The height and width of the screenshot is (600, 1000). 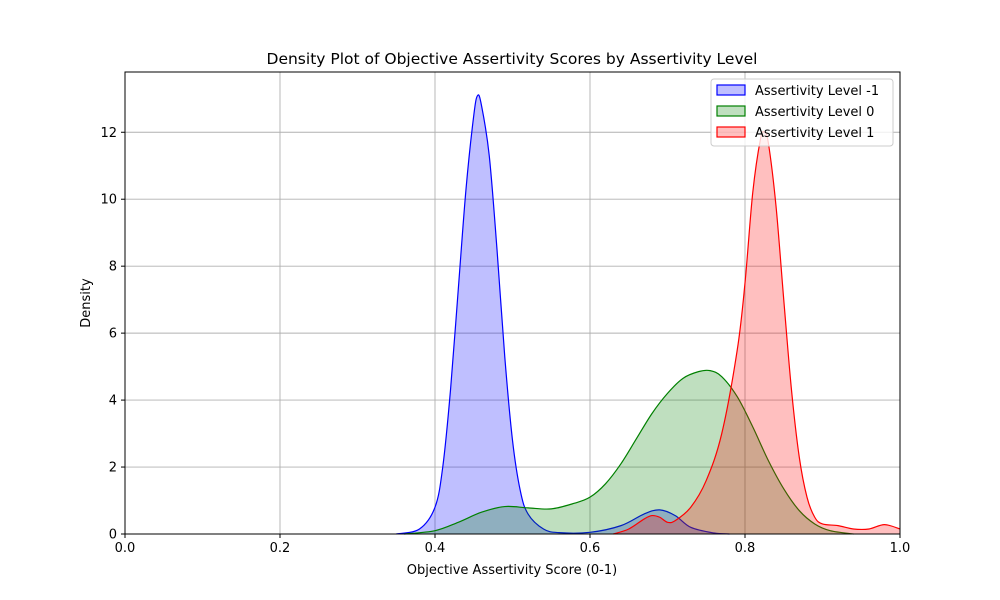 I want to click on y-tick-label: 4, so click(x=113, y=401).